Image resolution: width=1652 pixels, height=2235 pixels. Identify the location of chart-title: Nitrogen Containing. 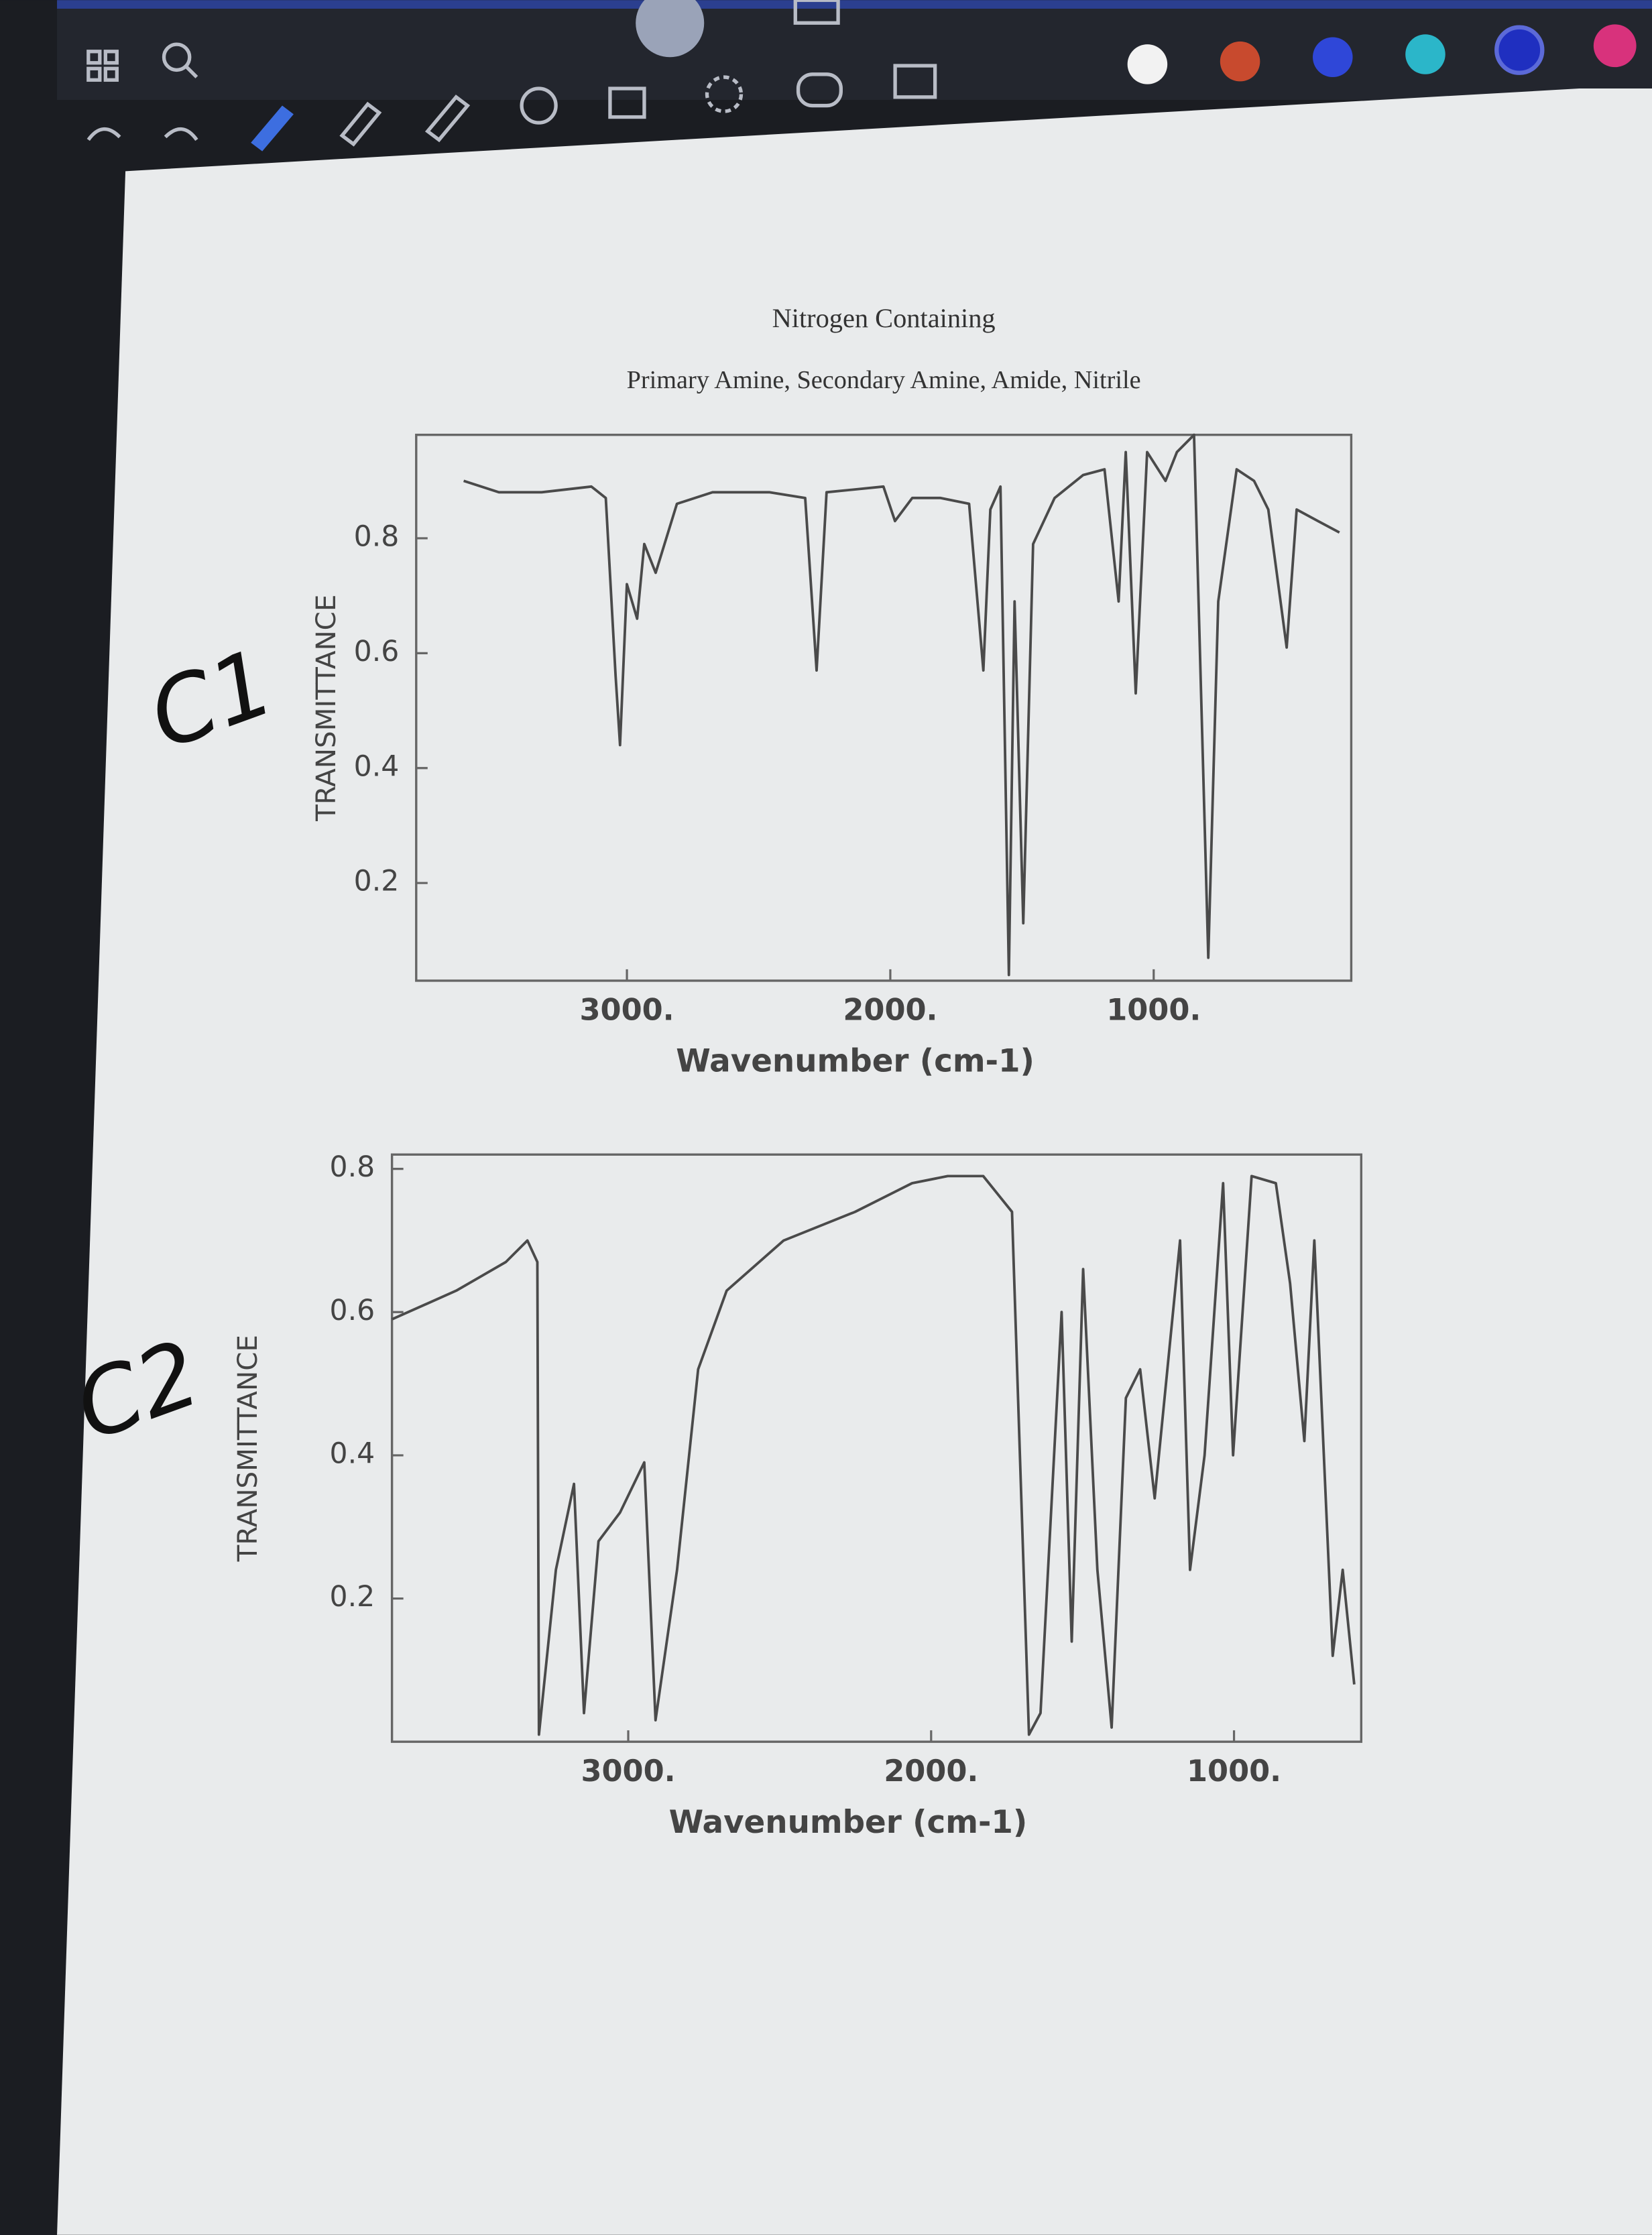
(884, 318).